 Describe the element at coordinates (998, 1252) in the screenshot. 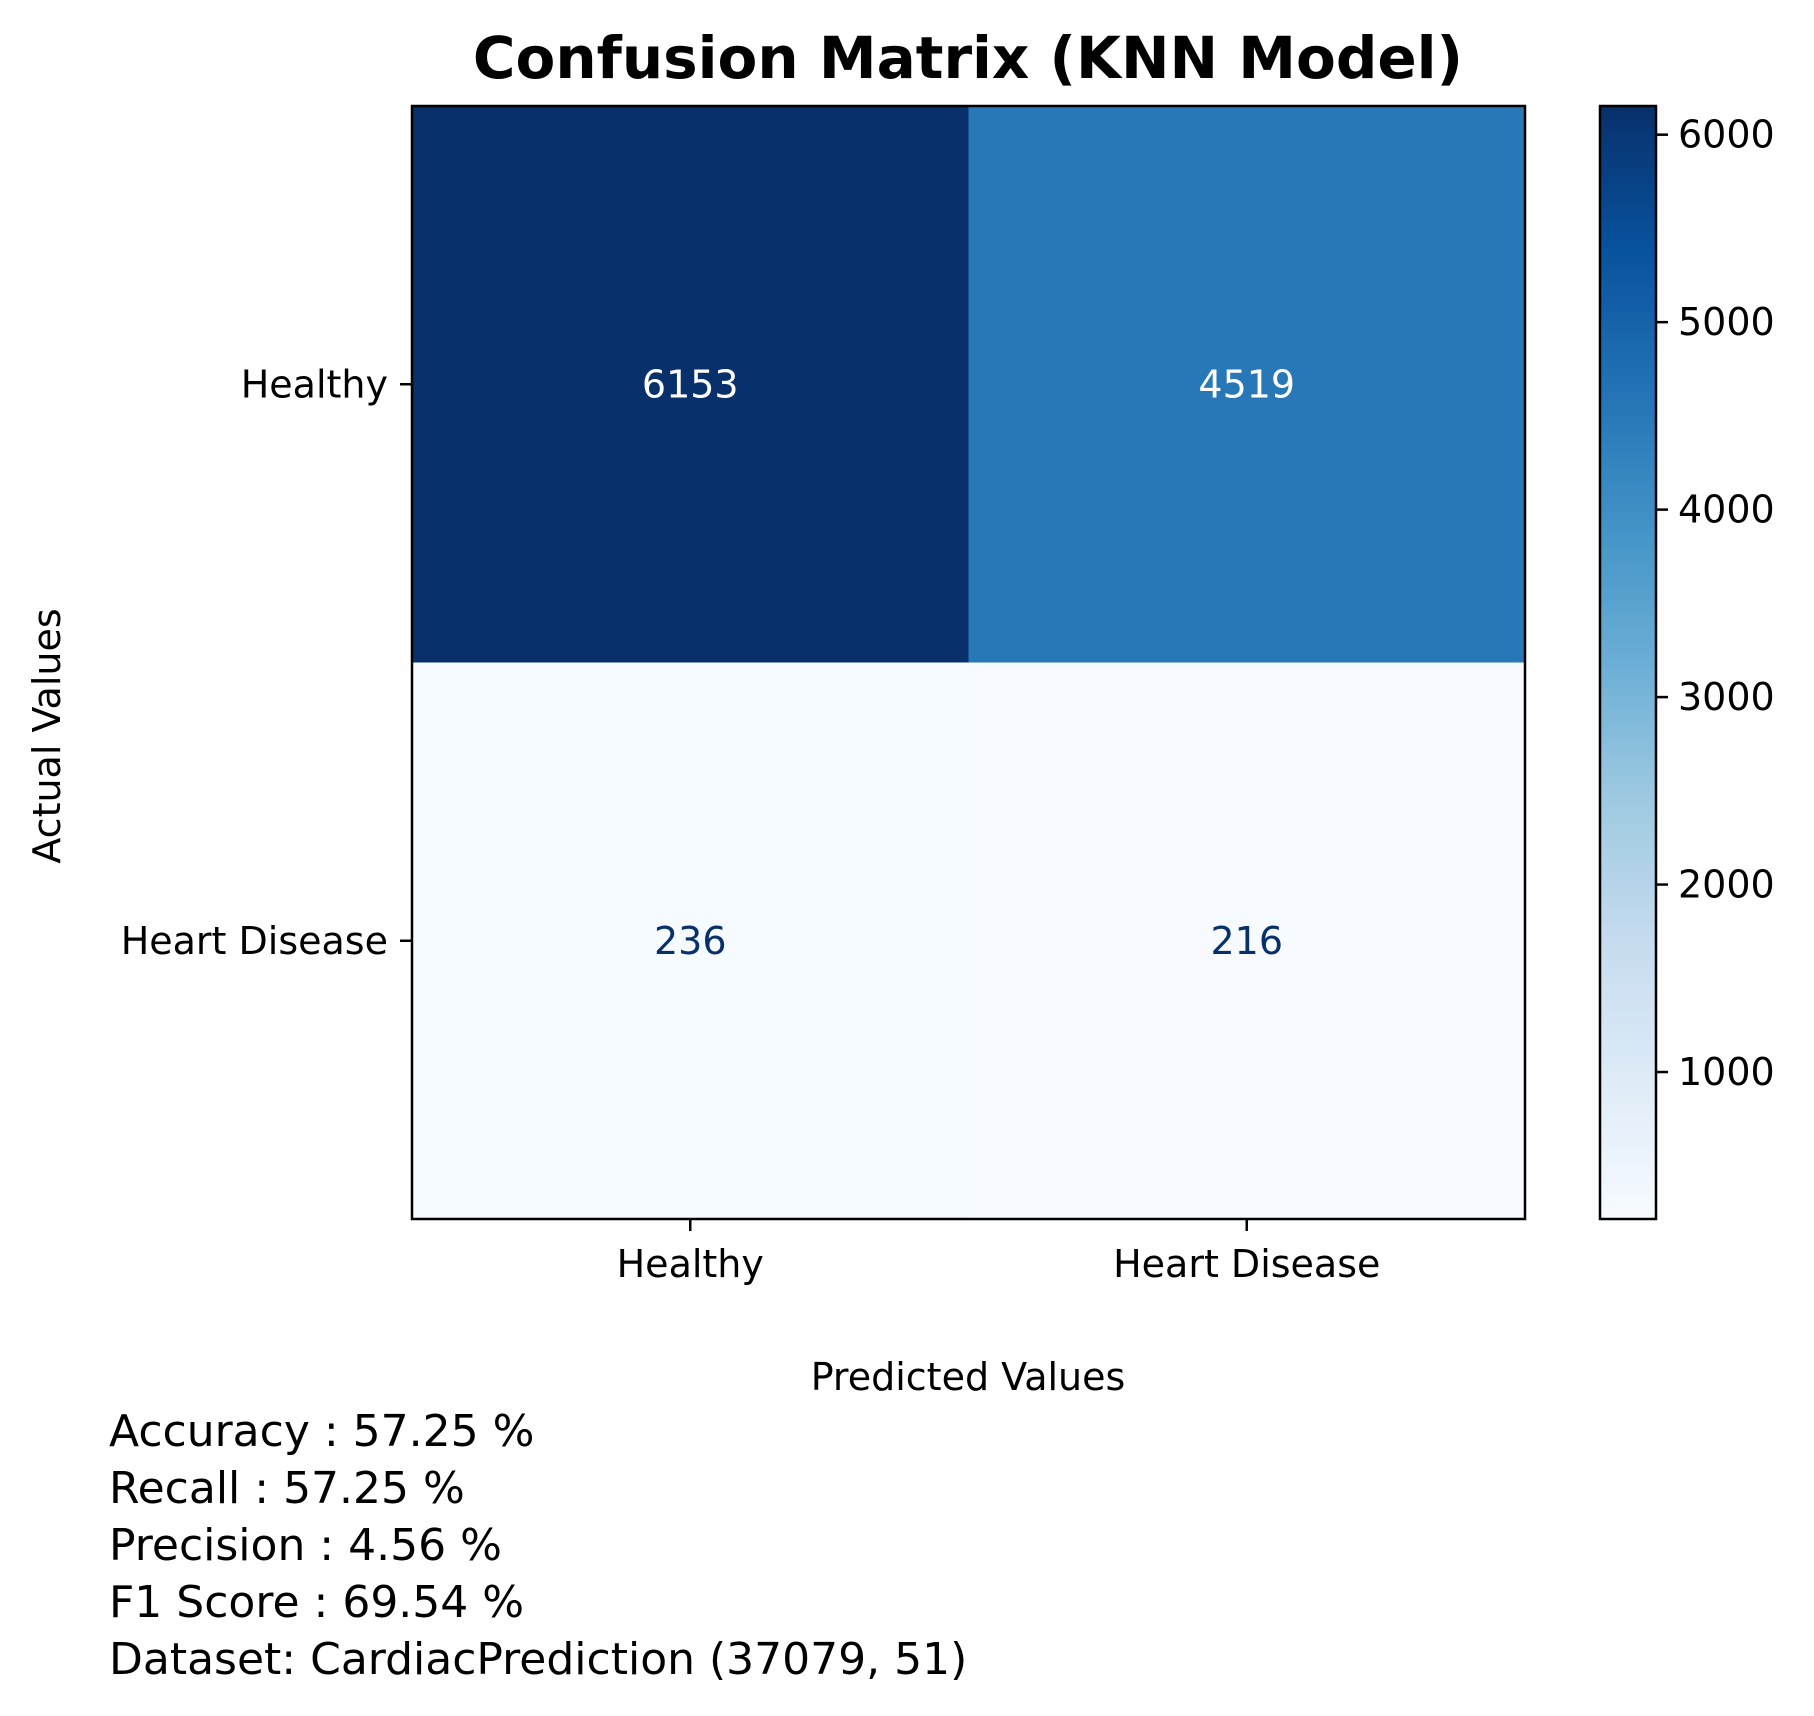

I see `x-axis-ticks: Healthy Heart Disease` at that location.